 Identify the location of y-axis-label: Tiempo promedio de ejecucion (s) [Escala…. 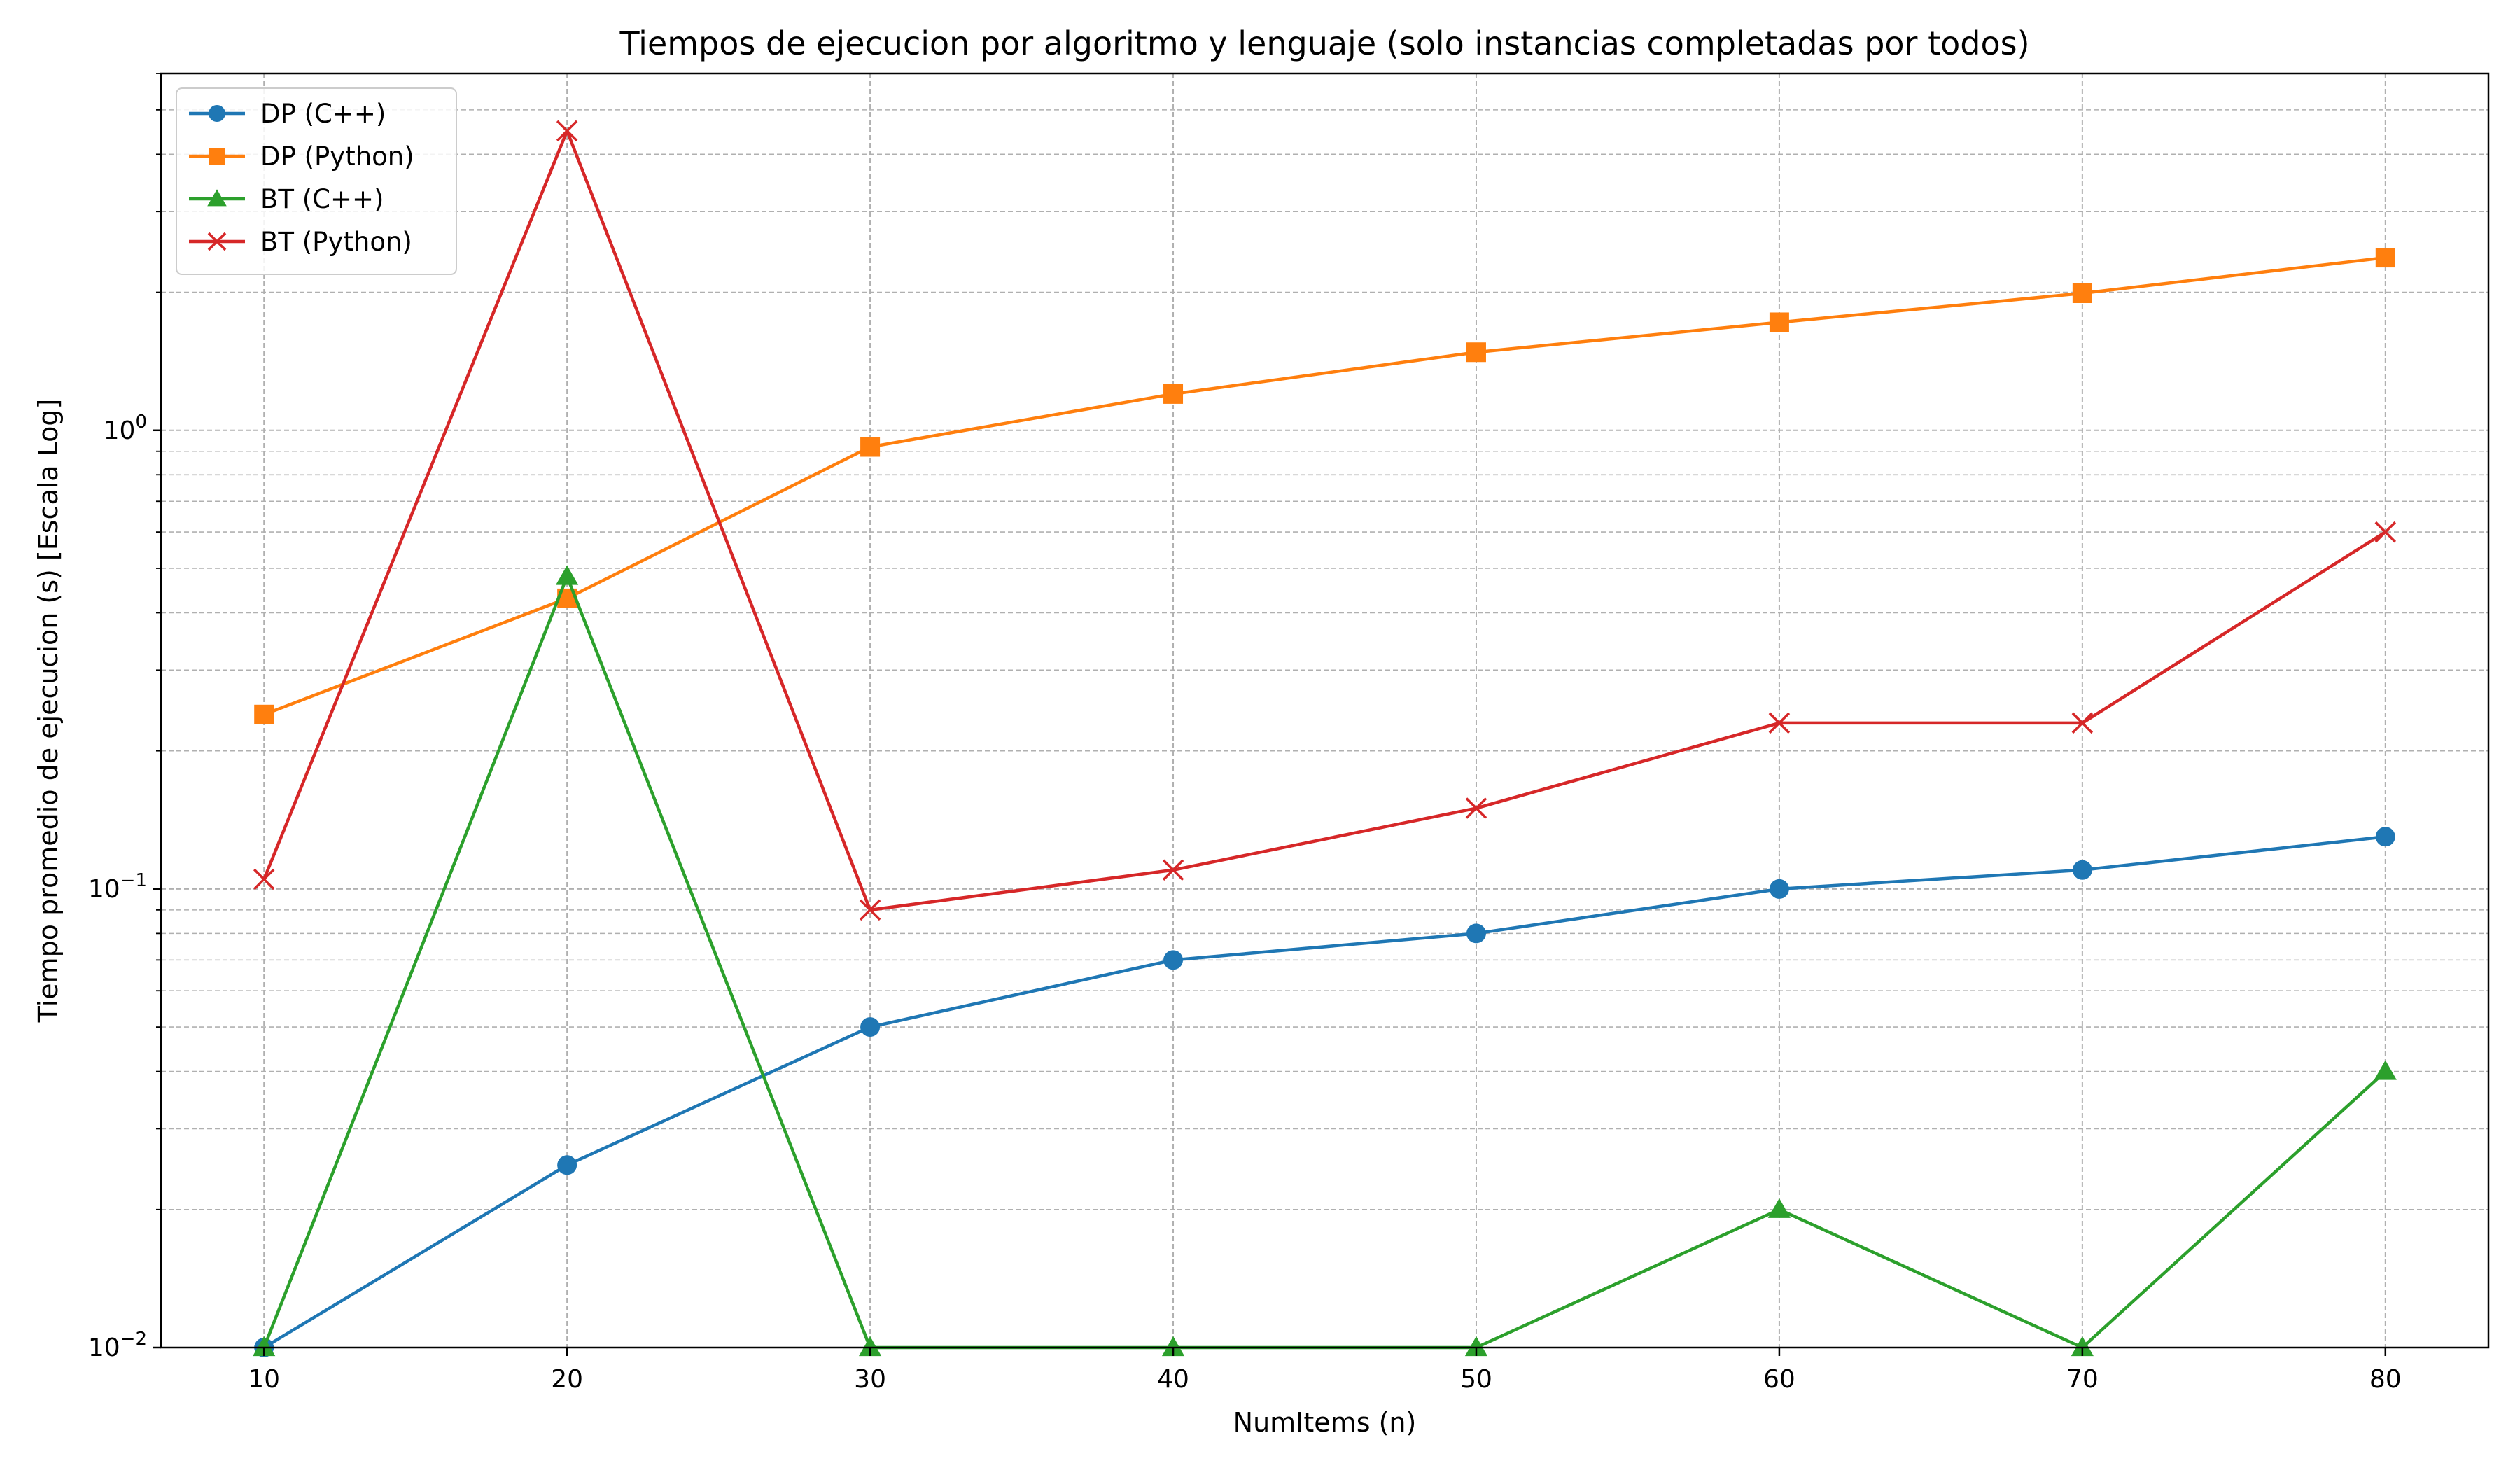
(48, 711).